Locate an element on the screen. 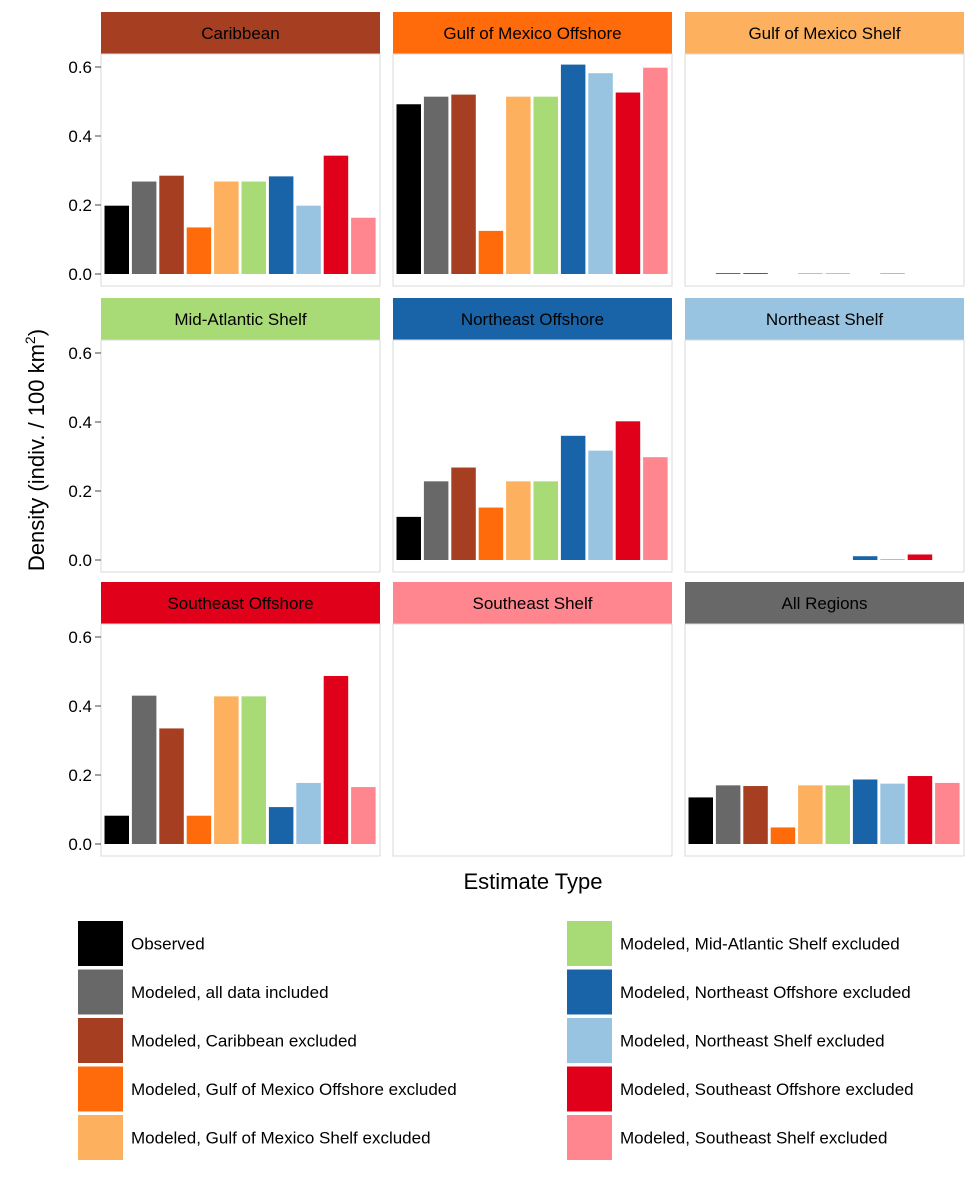 The width and height of the screenshot is (979, 1200). legend-label: Modeled, Northeast Offshore excluded is located at coordinates (765, 992).